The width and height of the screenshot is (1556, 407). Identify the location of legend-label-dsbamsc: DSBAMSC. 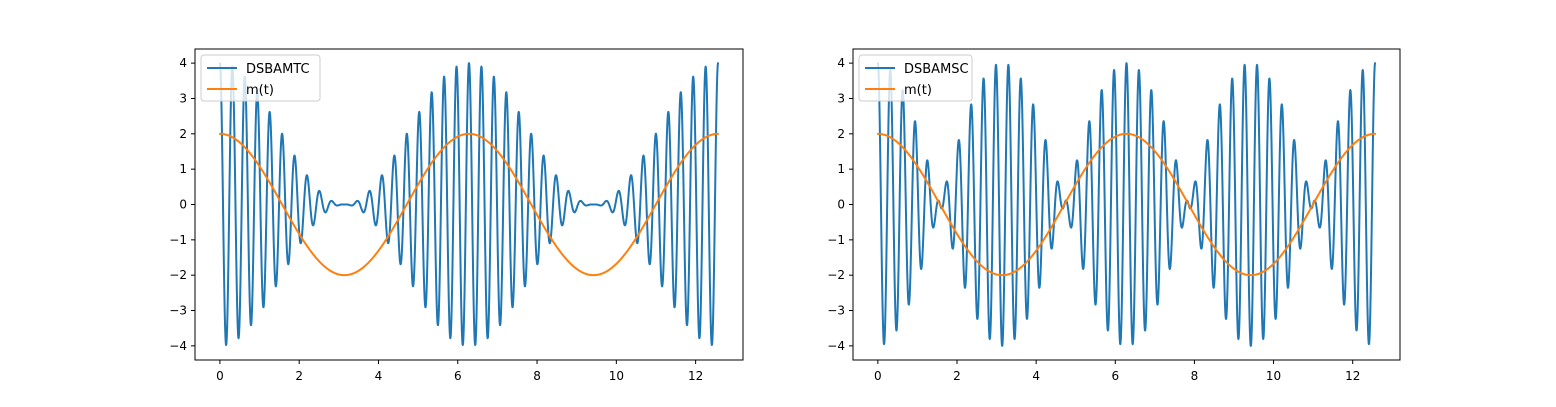
(936, 69).